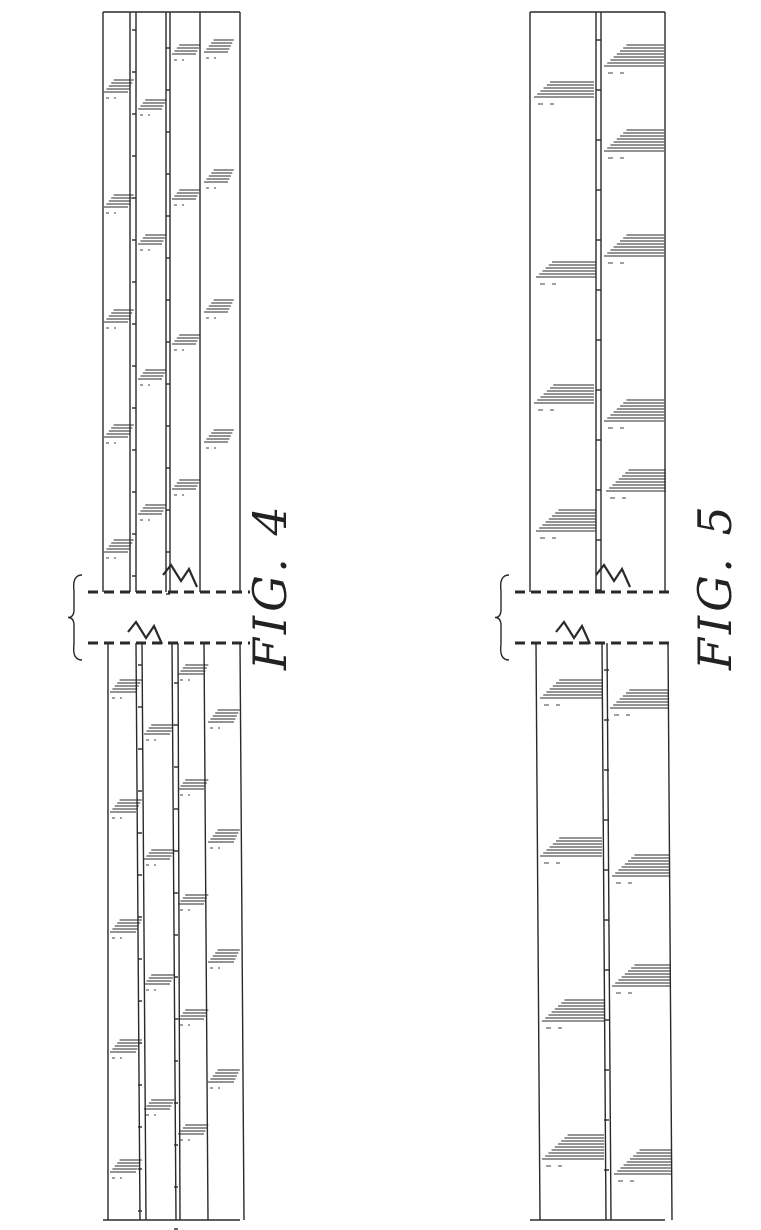 This screenshot has width=761, height=1230. What do you see at coordinates (715, 610) in the screenshot?
I see `fig5-label: FIG. 5` at bounding box center [715, 610].